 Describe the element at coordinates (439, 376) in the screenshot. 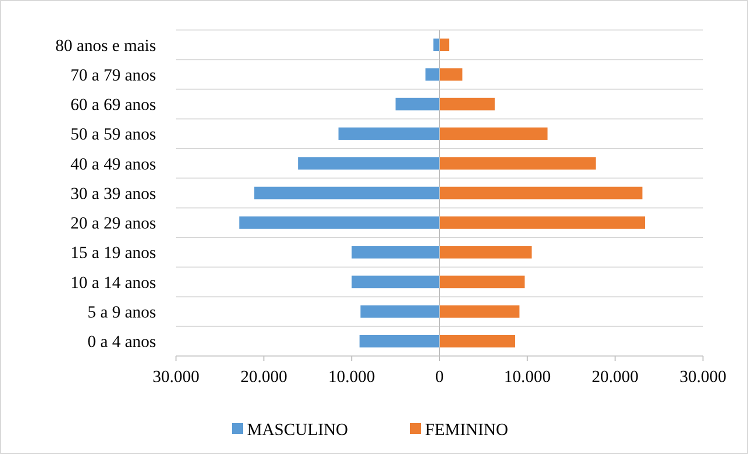

I see `x-tick-label: 0` at that location.